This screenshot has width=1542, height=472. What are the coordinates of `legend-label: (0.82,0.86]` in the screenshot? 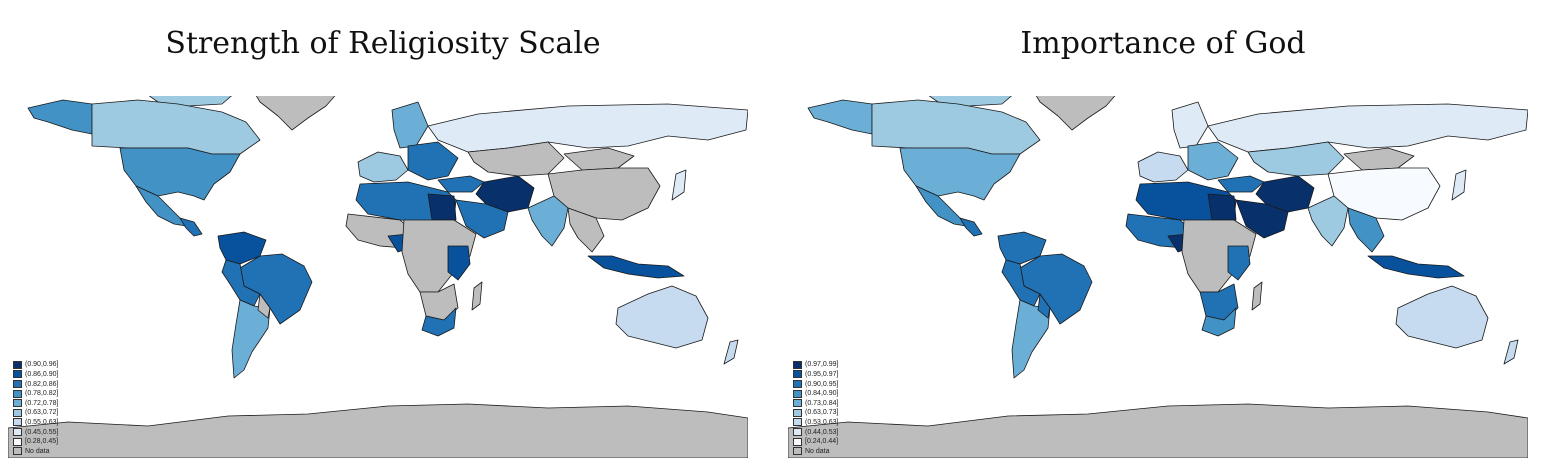 It's located at (42, 384).